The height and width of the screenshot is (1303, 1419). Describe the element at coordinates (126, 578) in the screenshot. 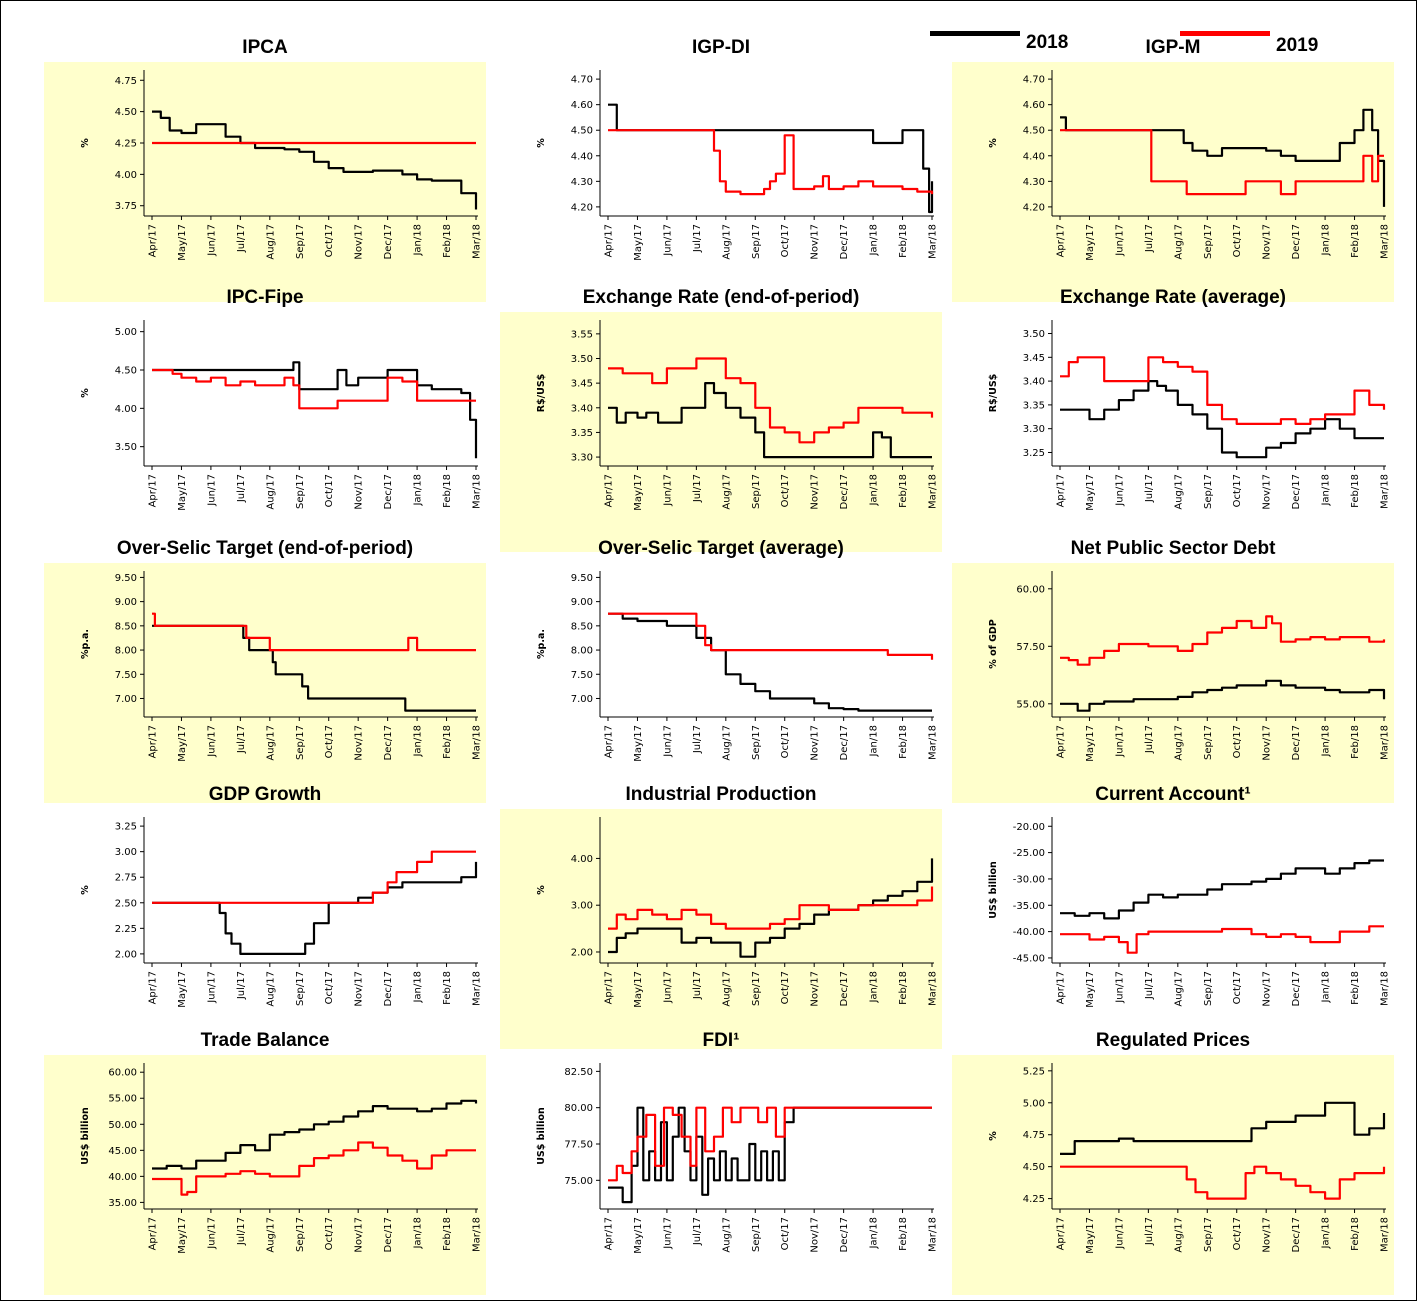

I see `y-tick-label: 9.50` at that location.